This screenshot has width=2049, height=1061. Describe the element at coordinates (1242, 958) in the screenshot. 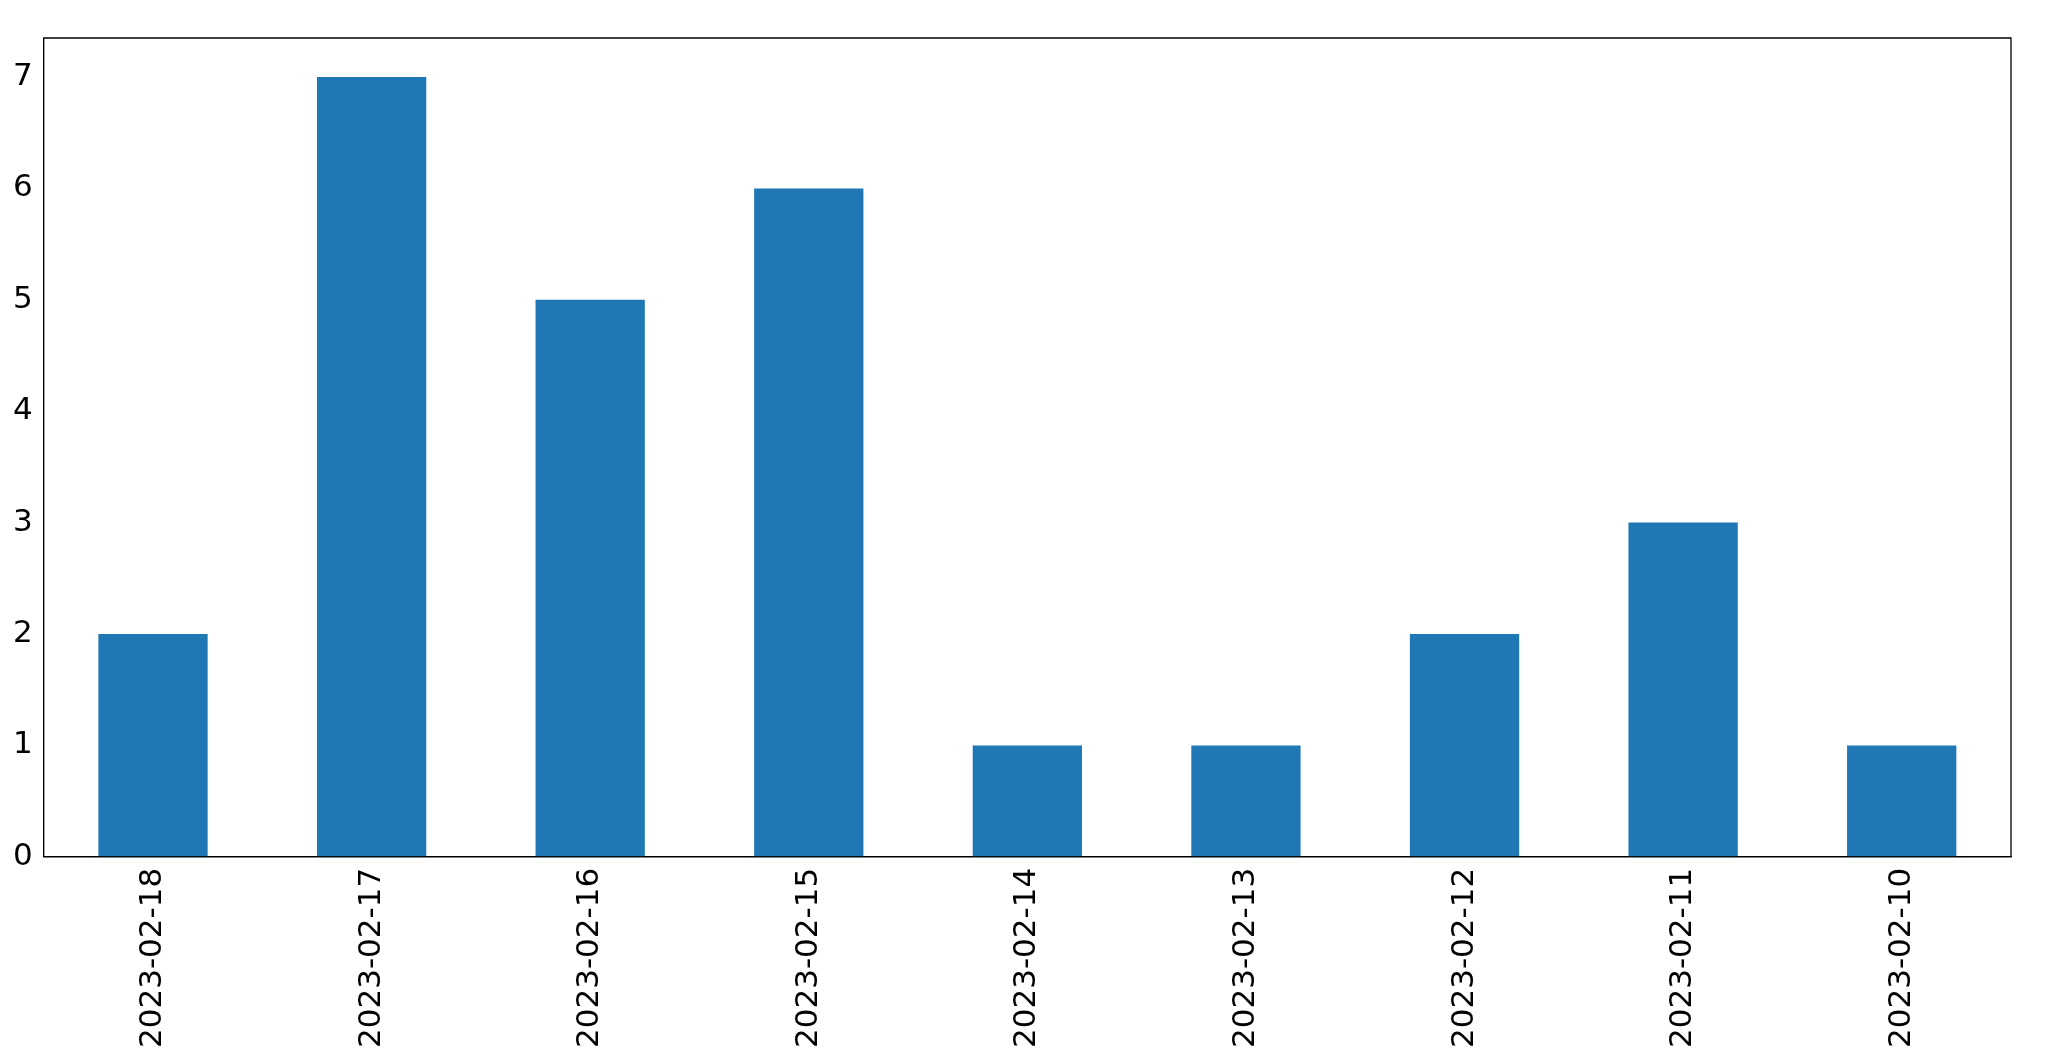

I see `x-tick-label: 2023-02-13` at that location.